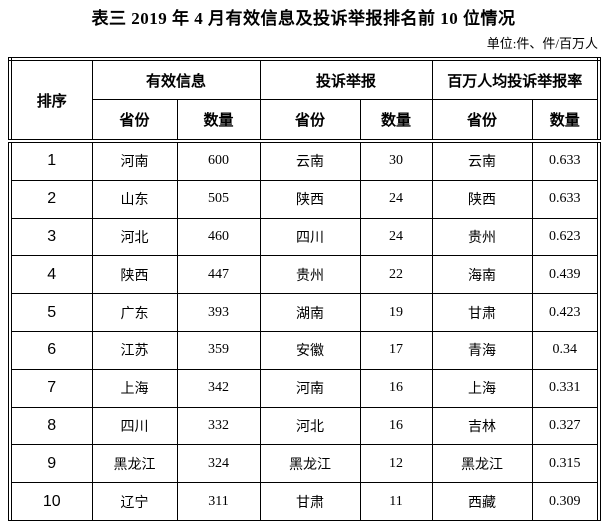 The height and width of the screenshot is (521, 607). Describe the element at coordinates (51, 312) in the screenshot. I see `rank-cell: 5` at that location.